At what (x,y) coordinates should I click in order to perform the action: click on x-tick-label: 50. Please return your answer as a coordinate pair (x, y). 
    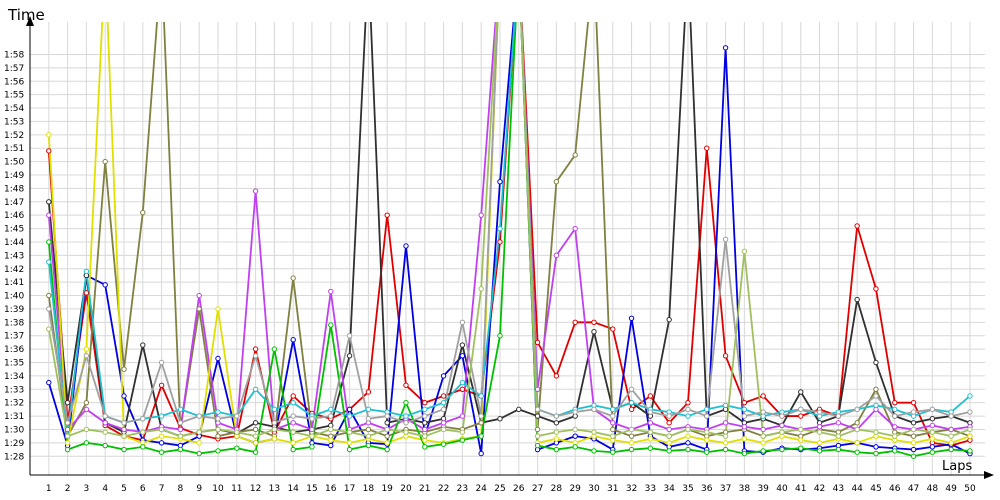
    Looking at the image, I should click on (970, 489).